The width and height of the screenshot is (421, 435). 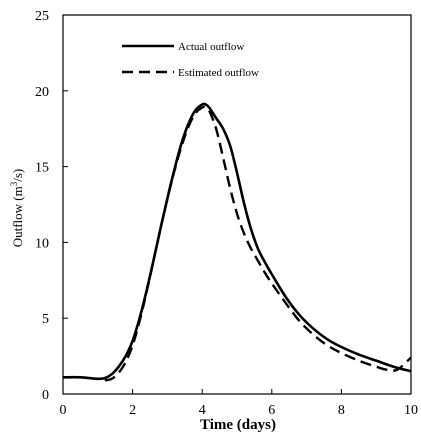 What do you see at coordinates (211, 47) in the screenshot?
I see `legend-label-actual-outflow: Actual outflow` at bounding box center [211, 47].